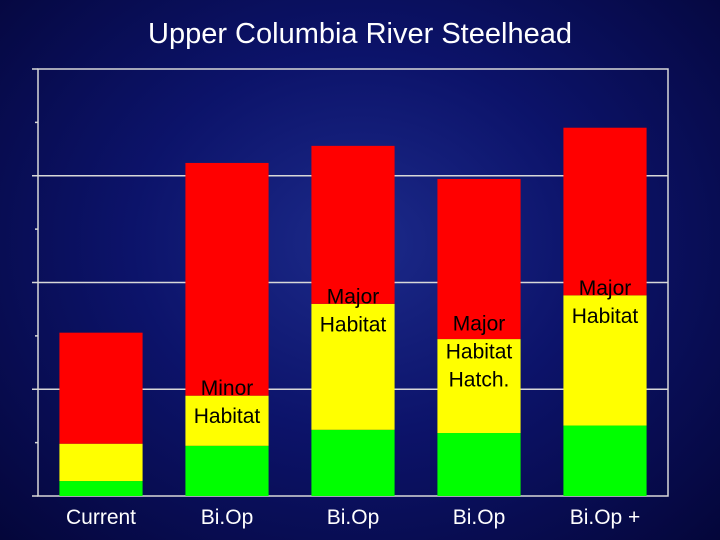  What do you see at coordinates (227, 388) in the screenshot?
I see `bar-label: Minor` at bounding box center [227, 388].